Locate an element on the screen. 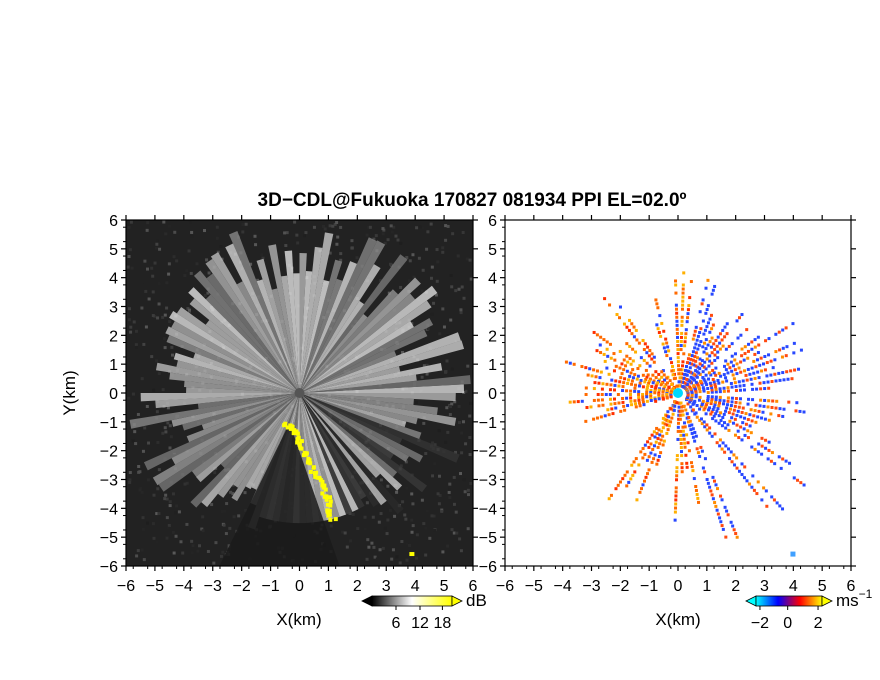  y-tick-label: 0 is located at coordinates (492, 394).